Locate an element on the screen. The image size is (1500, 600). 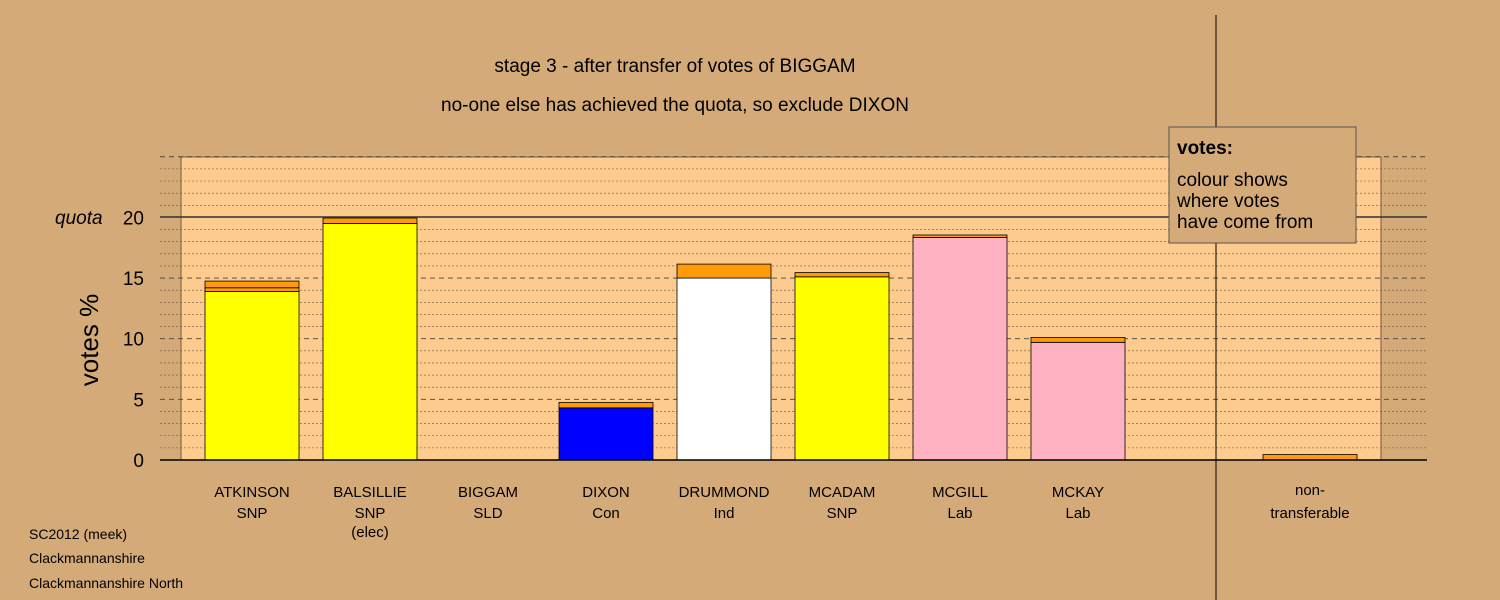
candidate-party: Con is located at coordinates (606, 513).